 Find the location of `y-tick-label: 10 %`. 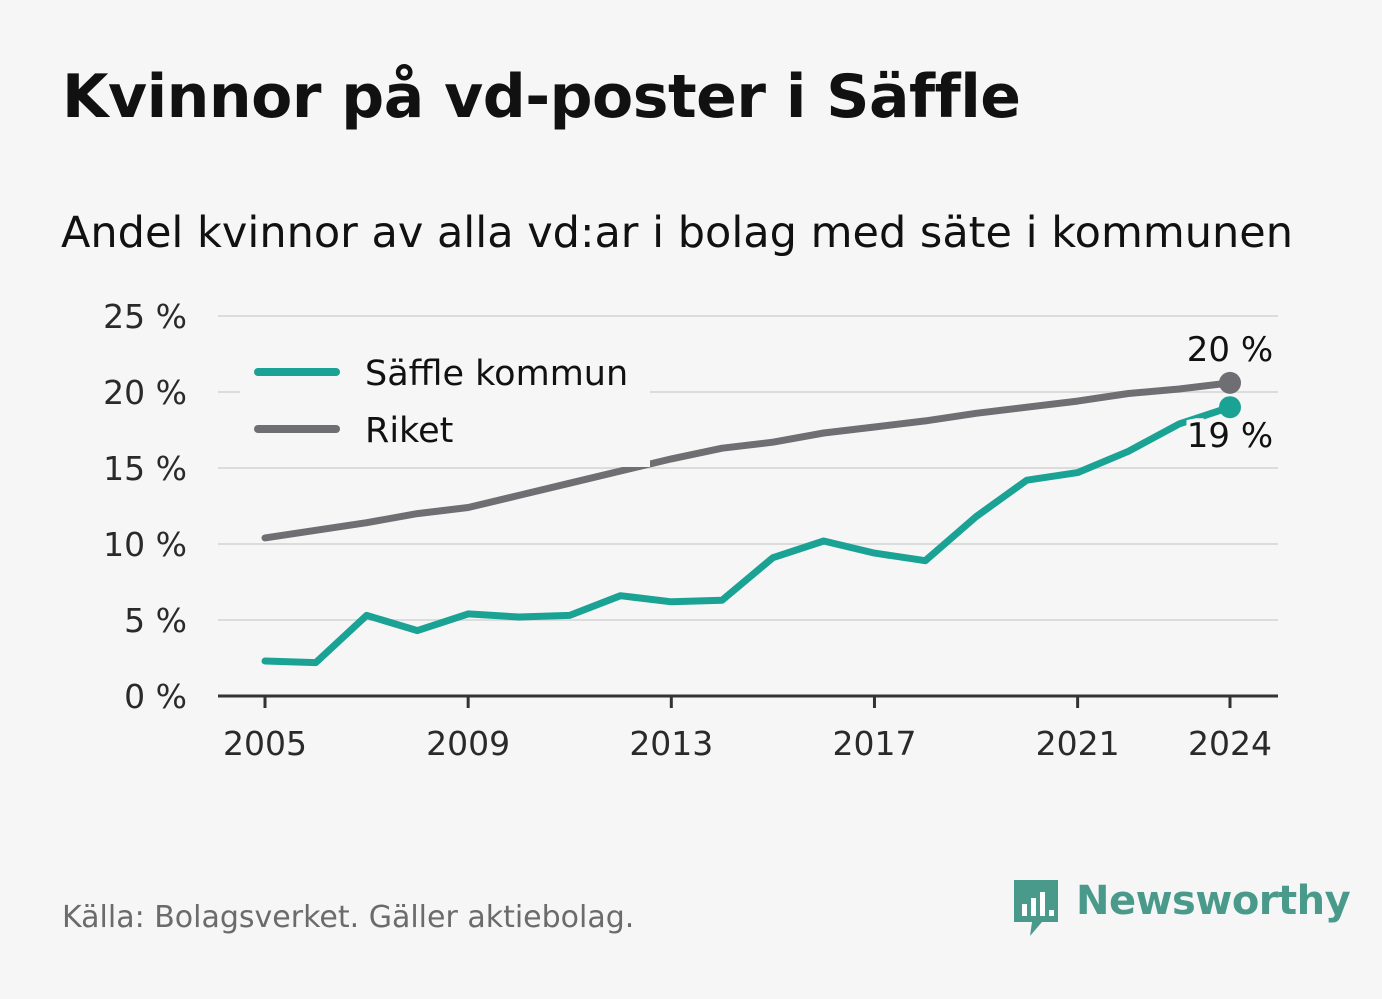

y-tick-label: 10 % is located at coordinates (145, 544).